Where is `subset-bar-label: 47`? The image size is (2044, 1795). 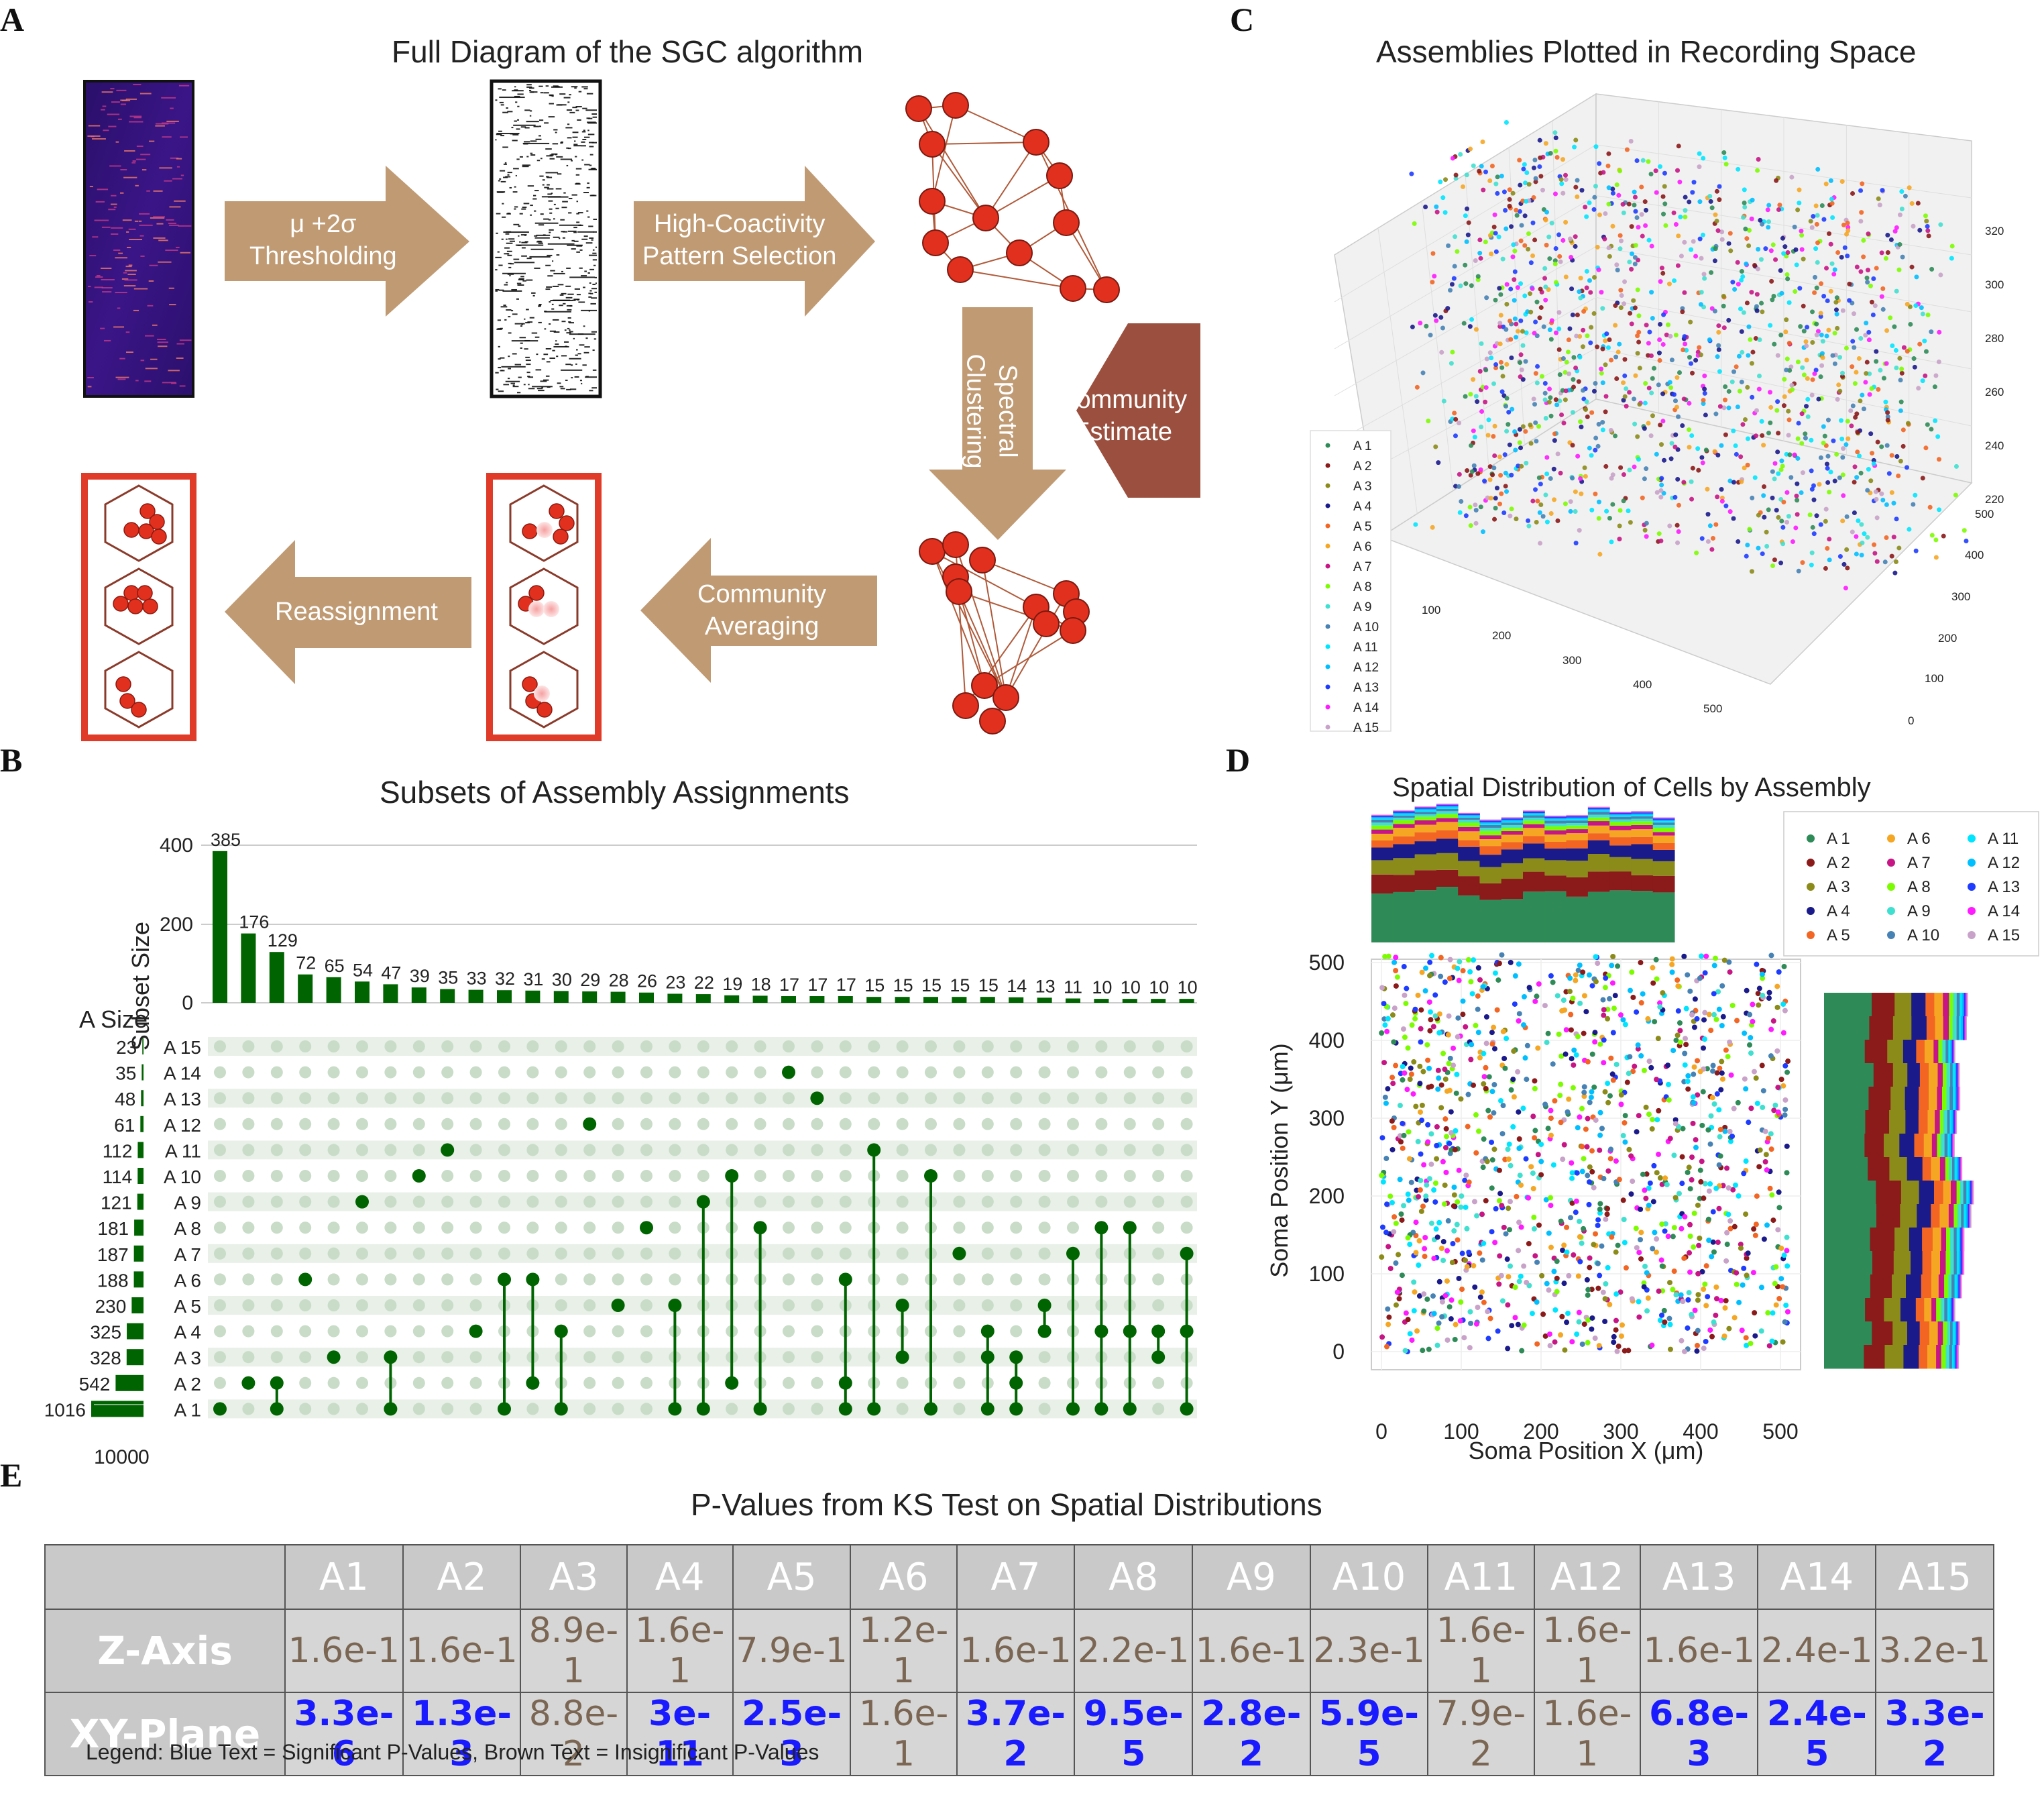 subset-bar-label: 47 is located at coordinates (391, 973).